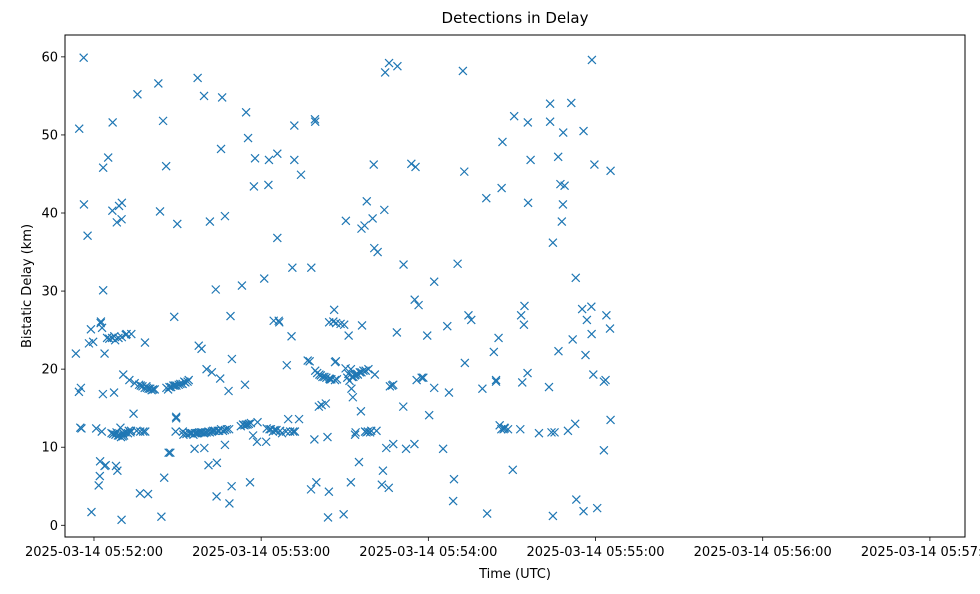  I want to click on y-tick-label: 30, so click(49, 292).